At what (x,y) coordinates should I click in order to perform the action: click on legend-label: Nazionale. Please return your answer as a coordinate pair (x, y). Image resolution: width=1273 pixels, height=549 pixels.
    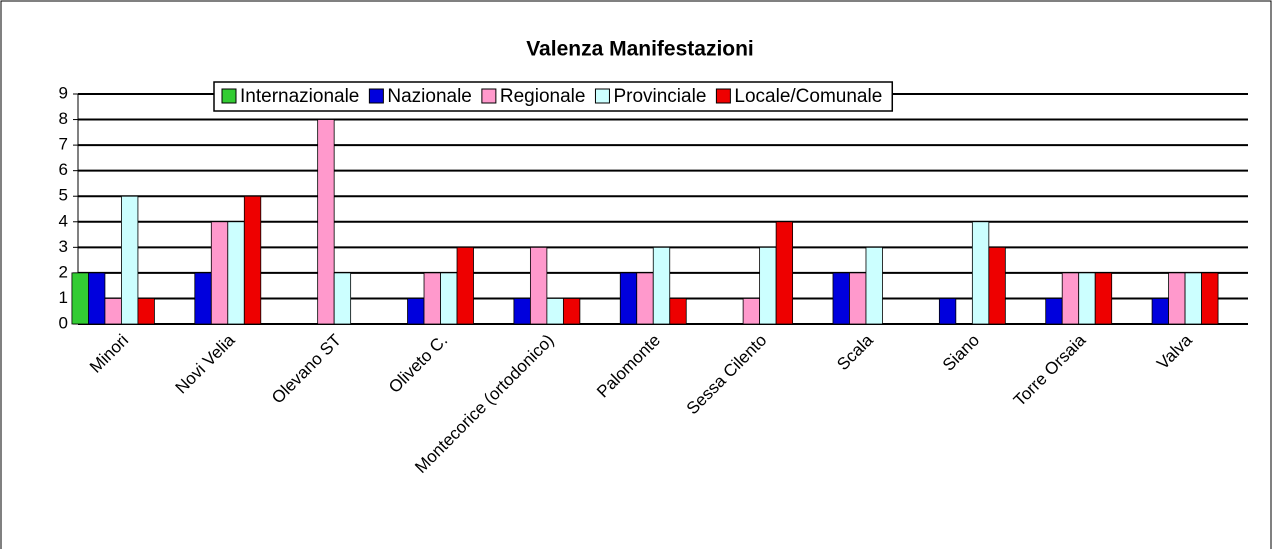
    Looking at the image, I should click on (429, 96).